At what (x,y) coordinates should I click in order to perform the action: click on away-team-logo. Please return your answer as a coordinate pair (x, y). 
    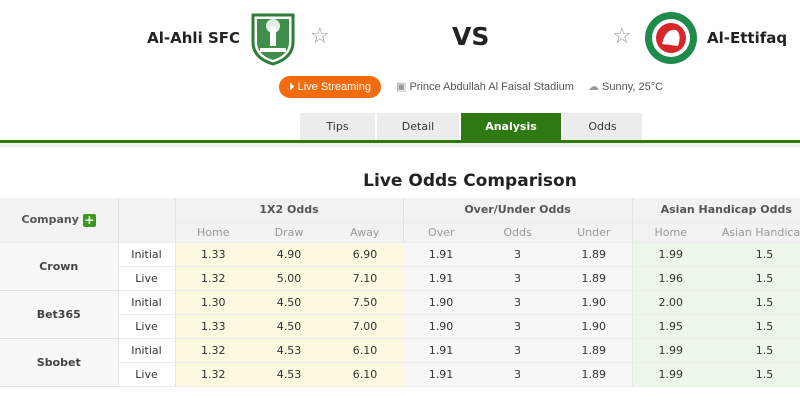
    Looking at the image, I should click on (671, 38).